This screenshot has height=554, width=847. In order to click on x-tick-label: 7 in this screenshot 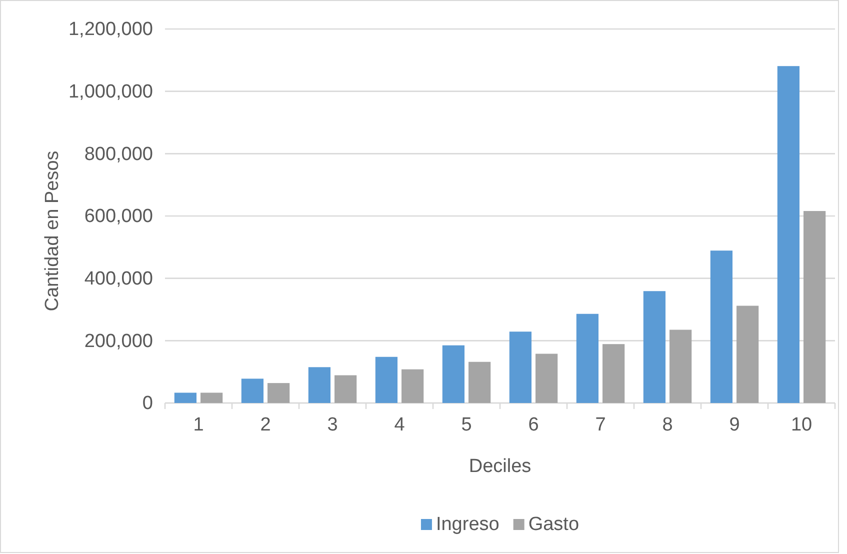, I will do `click(600, 425)`.